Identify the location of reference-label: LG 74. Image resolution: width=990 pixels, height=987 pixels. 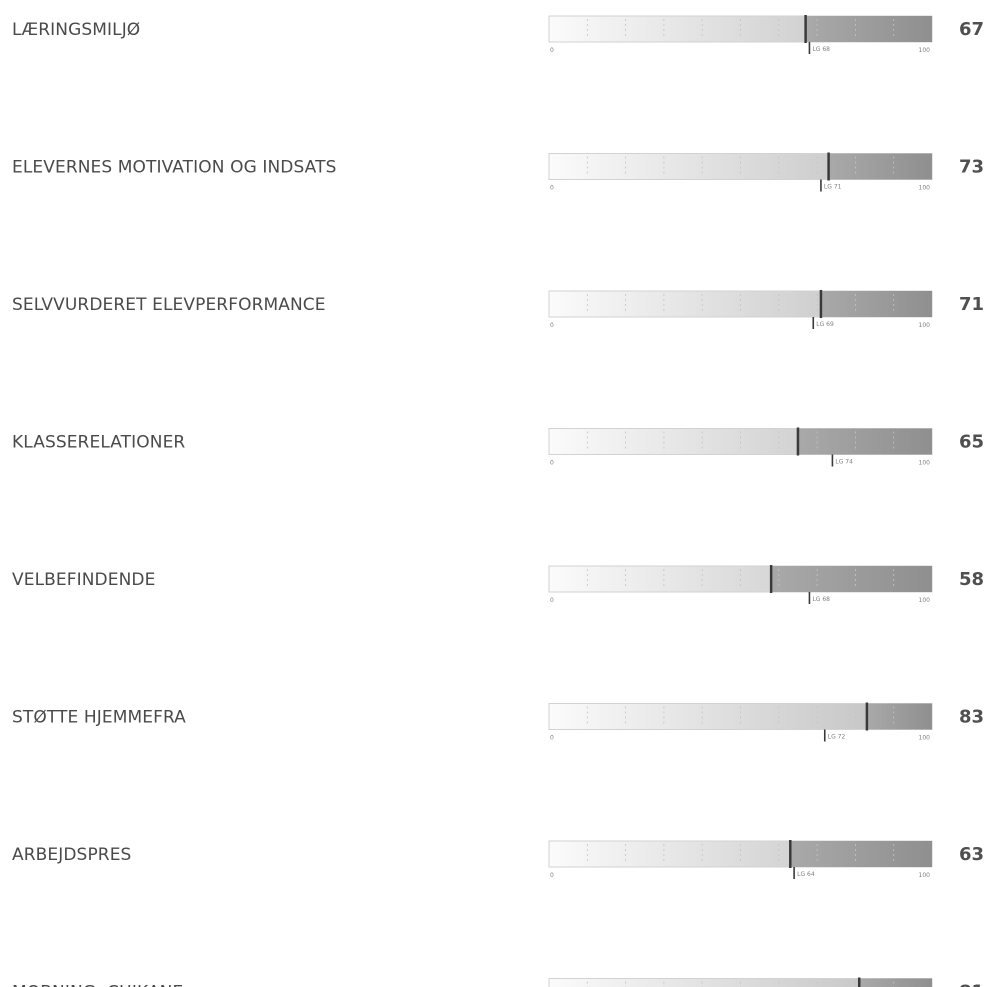
(844, 462).